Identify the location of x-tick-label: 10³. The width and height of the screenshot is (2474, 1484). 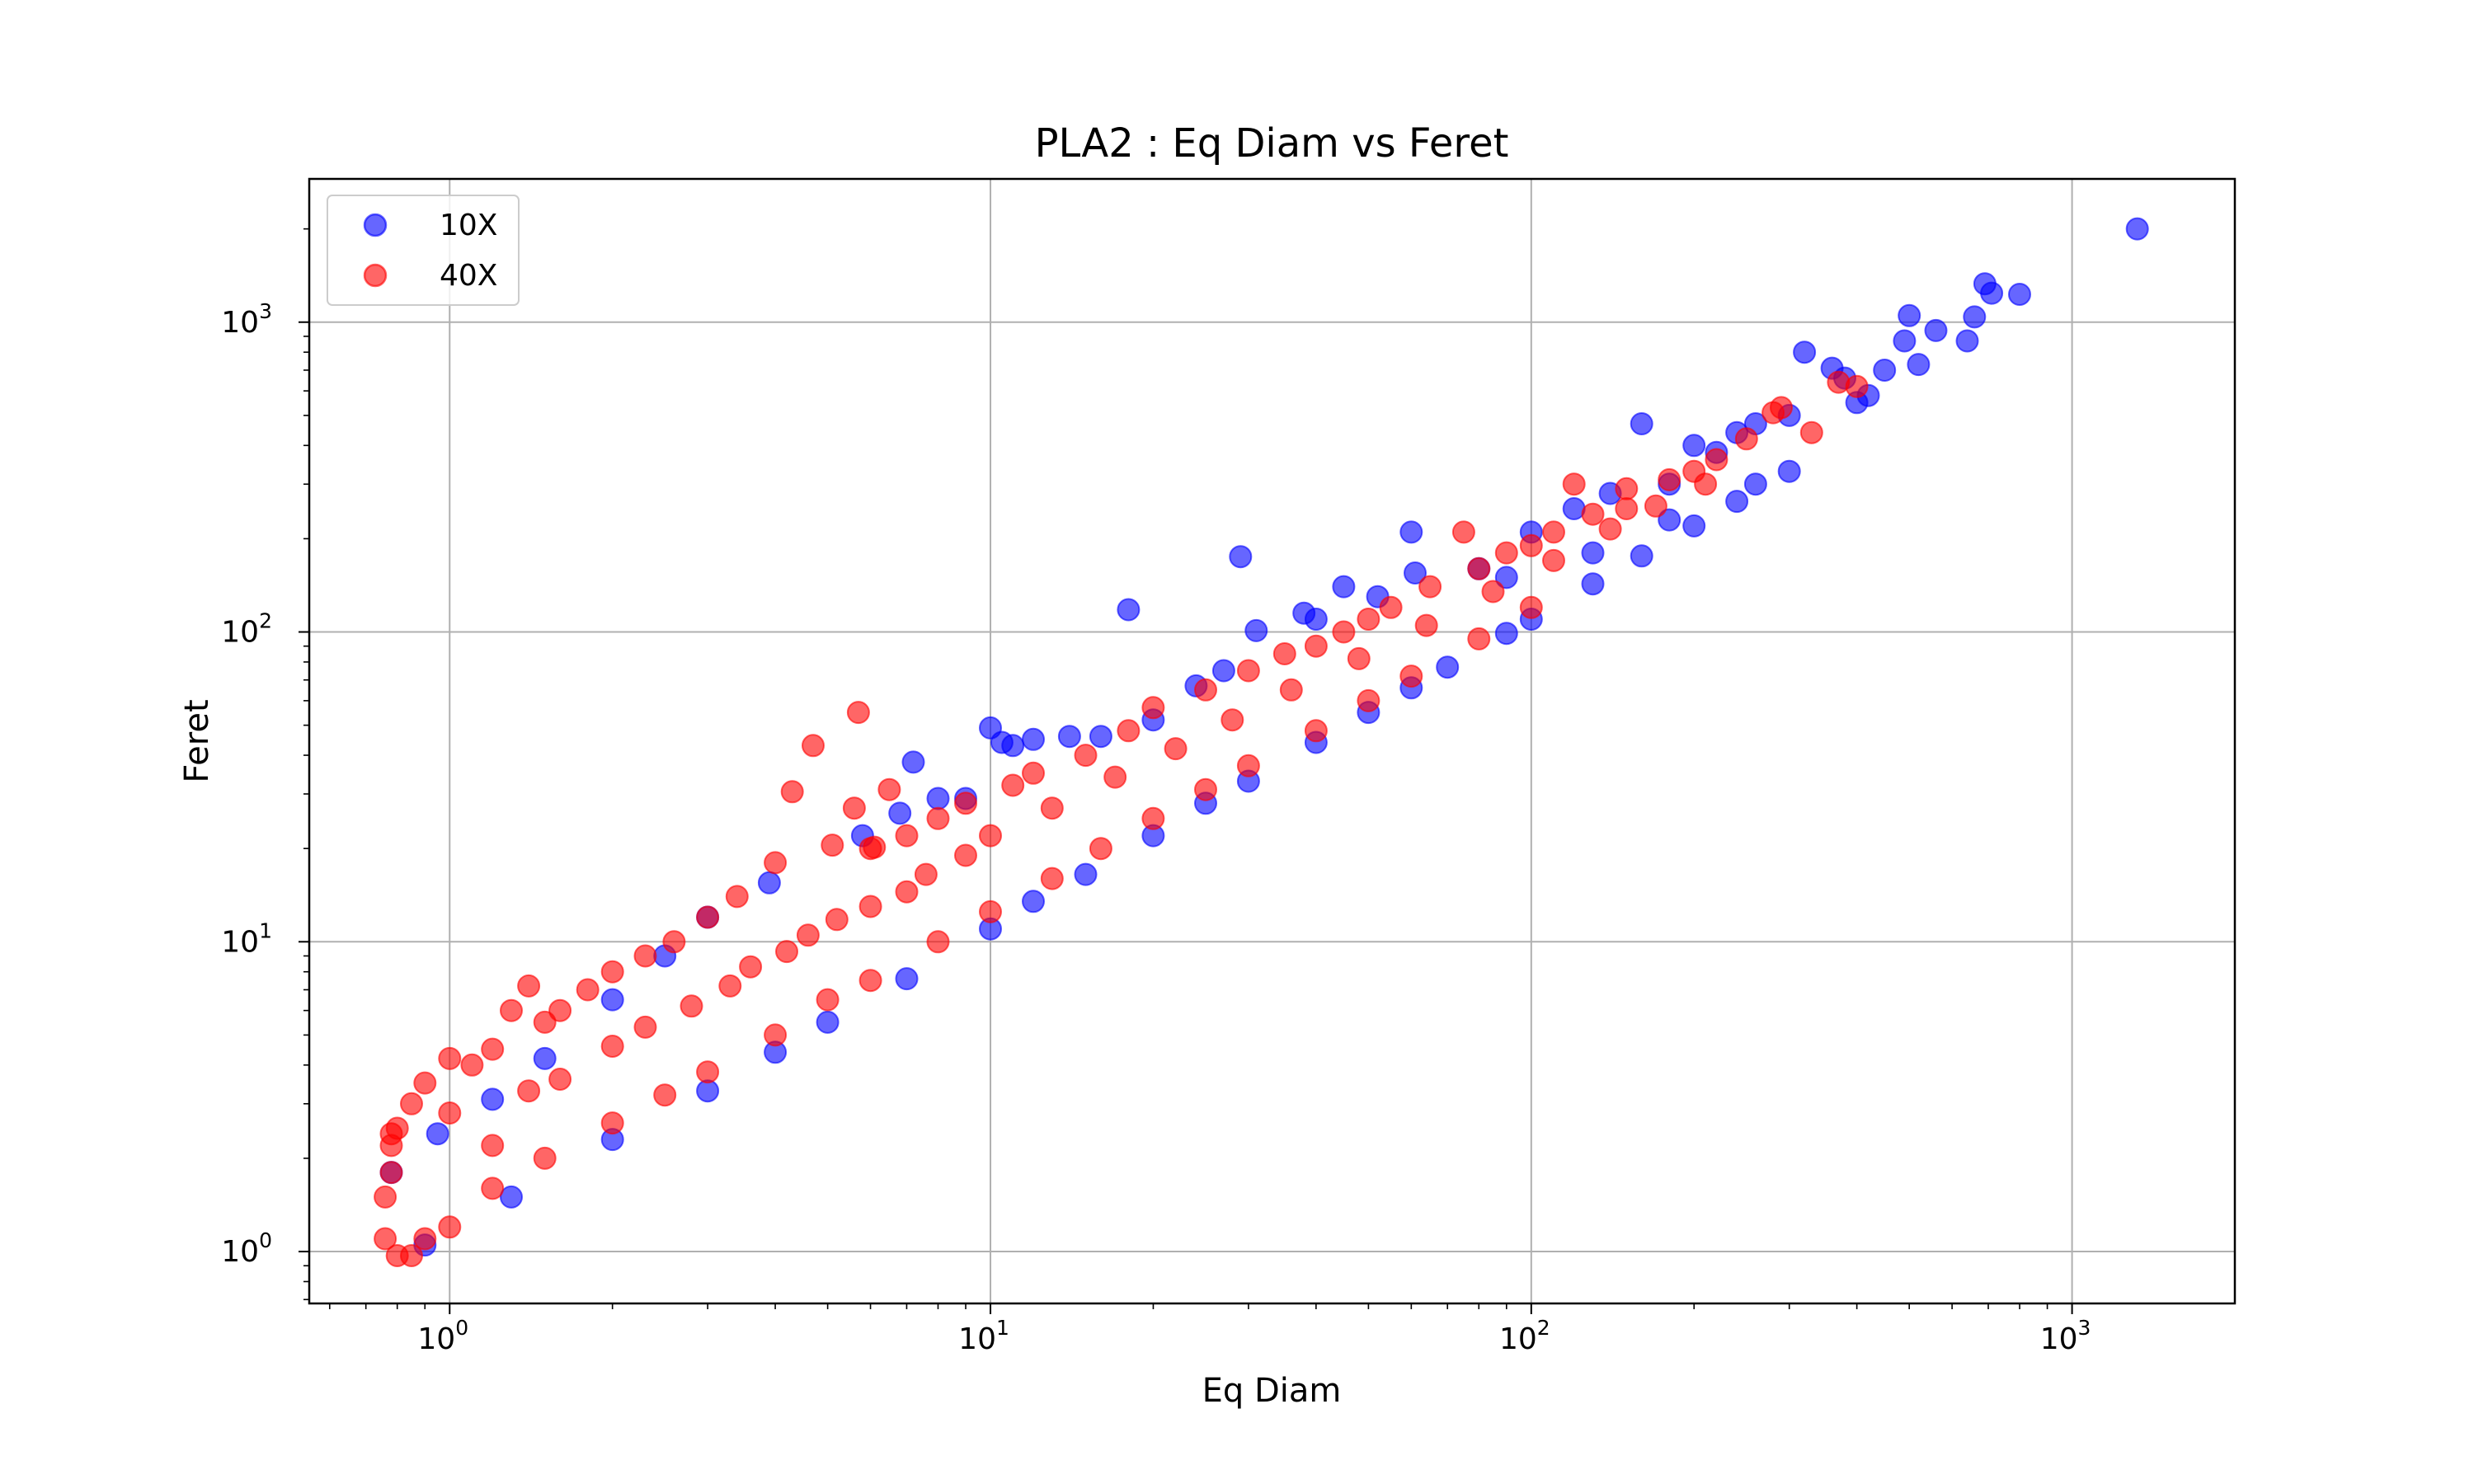
(2065, 1336).